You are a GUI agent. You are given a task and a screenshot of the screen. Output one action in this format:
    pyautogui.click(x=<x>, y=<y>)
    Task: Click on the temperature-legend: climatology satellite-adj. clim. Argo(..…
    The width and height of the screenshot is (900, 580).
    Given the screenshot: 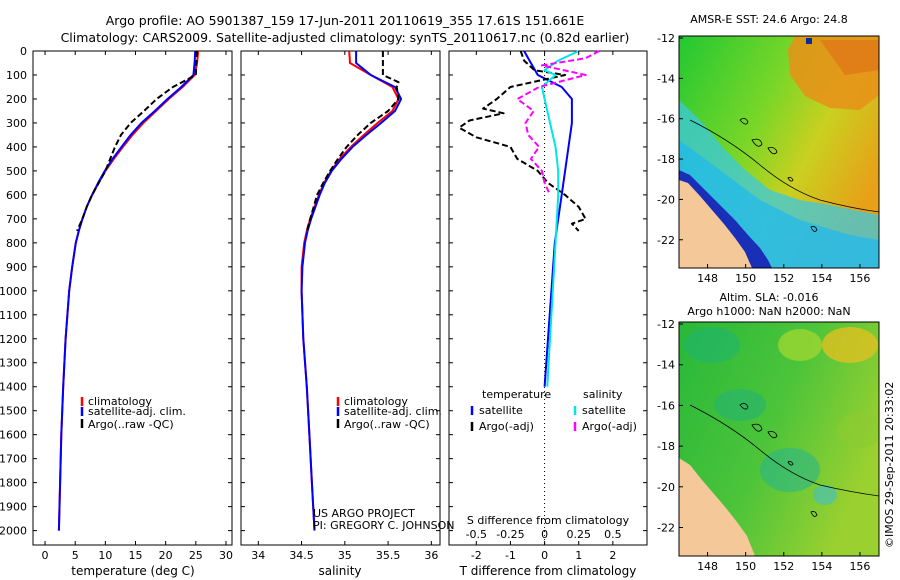 What is the action you would take?
    pyautogui.click(x=133, y=413)
    